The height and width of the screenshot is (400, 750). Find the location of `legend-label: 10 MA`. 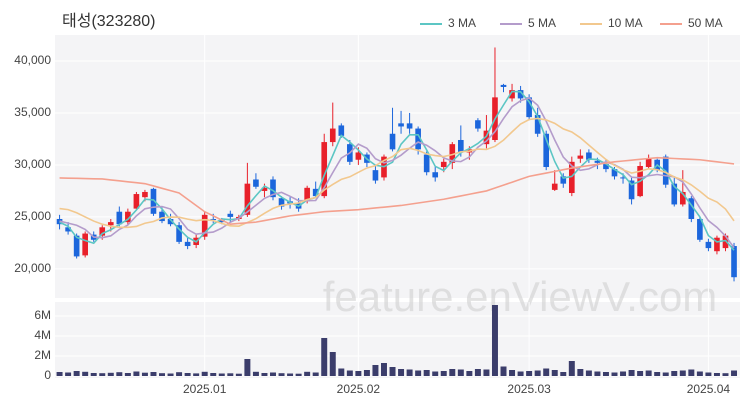

legend-label: 10 MA is located at coordinates (625, 23).